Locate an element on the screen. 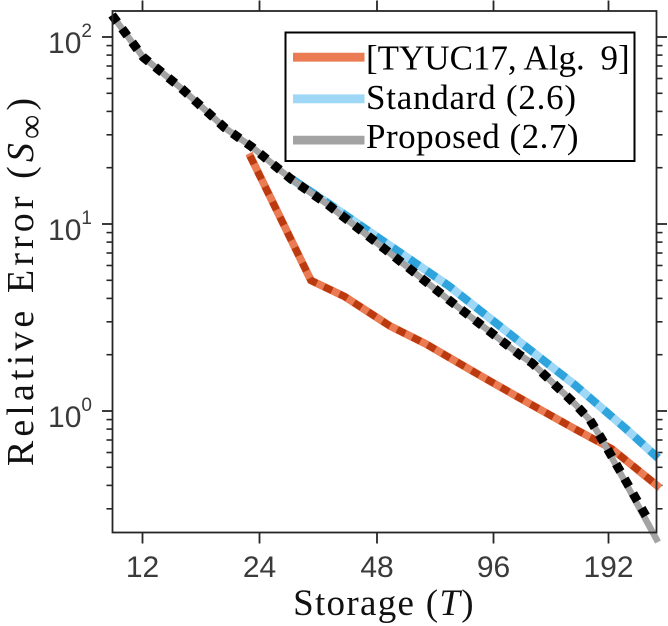  svg-text: 48 is located at coordinates (376, 567).